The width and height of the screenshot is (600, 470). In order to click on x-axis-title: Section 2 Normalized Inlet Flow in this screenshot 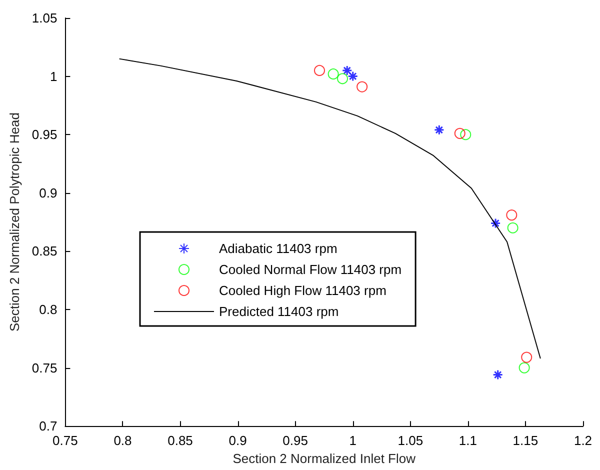, I will do `click(324, 458)`.